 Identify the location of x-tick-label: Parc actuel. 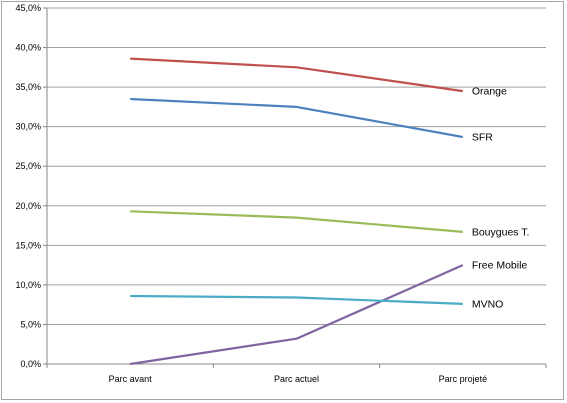
(296, 379).